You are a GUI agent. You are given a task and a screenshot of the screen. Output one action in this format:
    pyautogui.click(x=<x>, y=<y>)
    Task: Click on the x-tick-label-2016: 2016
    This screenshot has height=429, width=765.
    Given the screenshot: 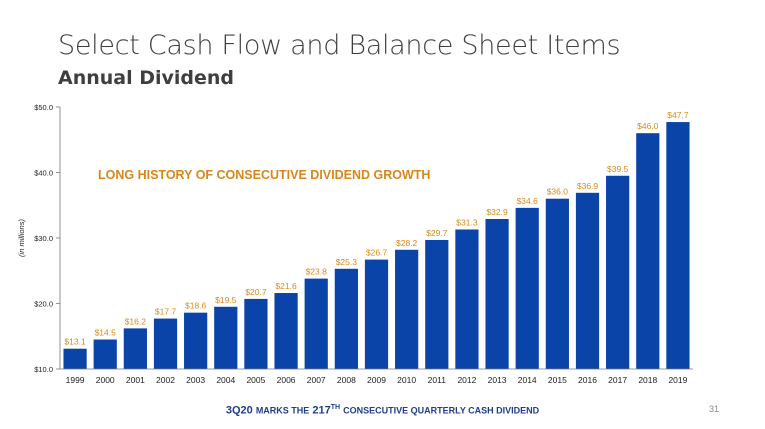 What is the action you would take?
    pyautogui.click(x=587, y=380)
    